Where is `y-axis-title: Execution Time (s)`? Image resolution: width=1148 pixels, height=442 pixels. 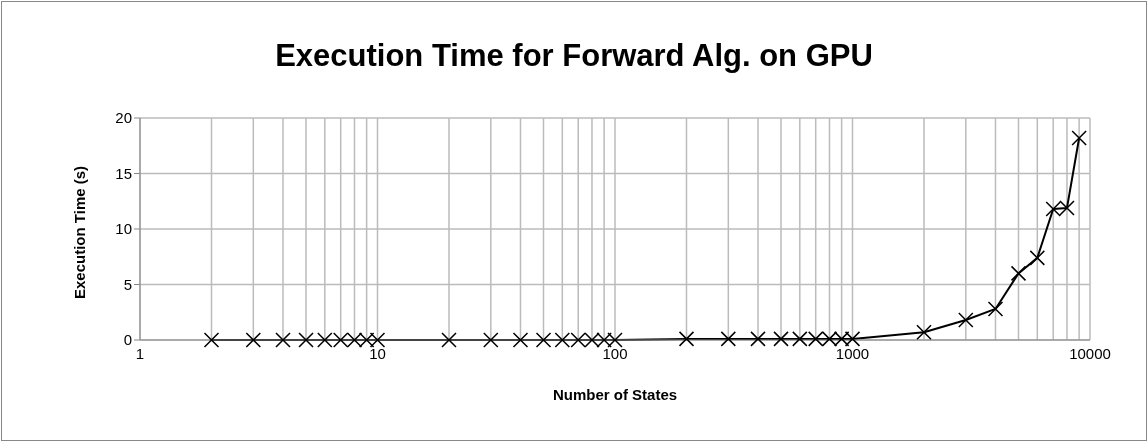 y-axis-title: Execution Time (s) is located at coordinates (80, 232).